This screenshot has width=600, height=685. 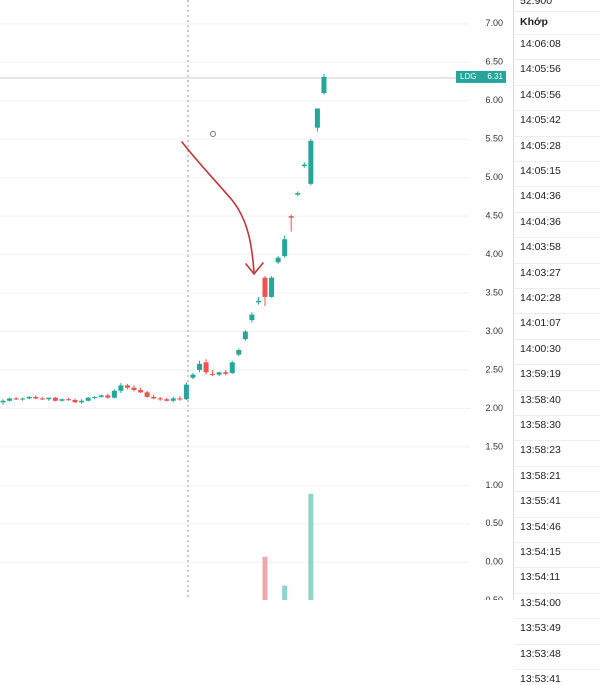 I want to click on y-tick-label: 6.00, so click(x=494, y=100).